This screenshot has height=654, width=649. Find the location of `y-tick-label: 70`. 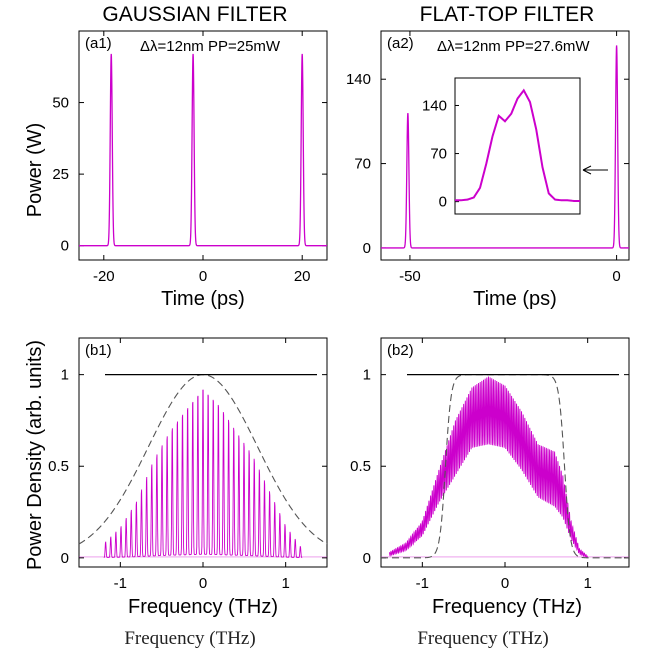

y-tick-label: 70 is located at coordinates (362, 164).